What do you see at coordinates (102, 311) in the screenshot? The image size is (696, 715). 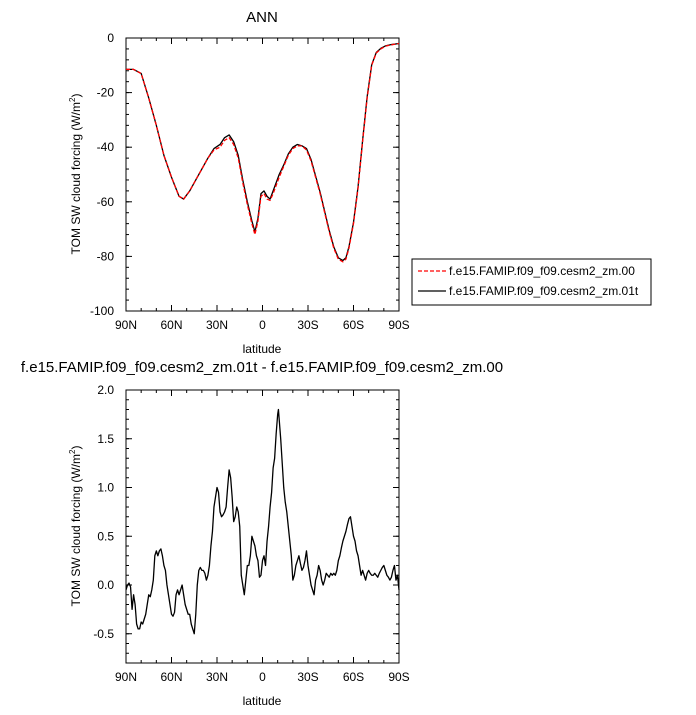 I see `y-tick-label: -100` at bounding box center [102, 311].